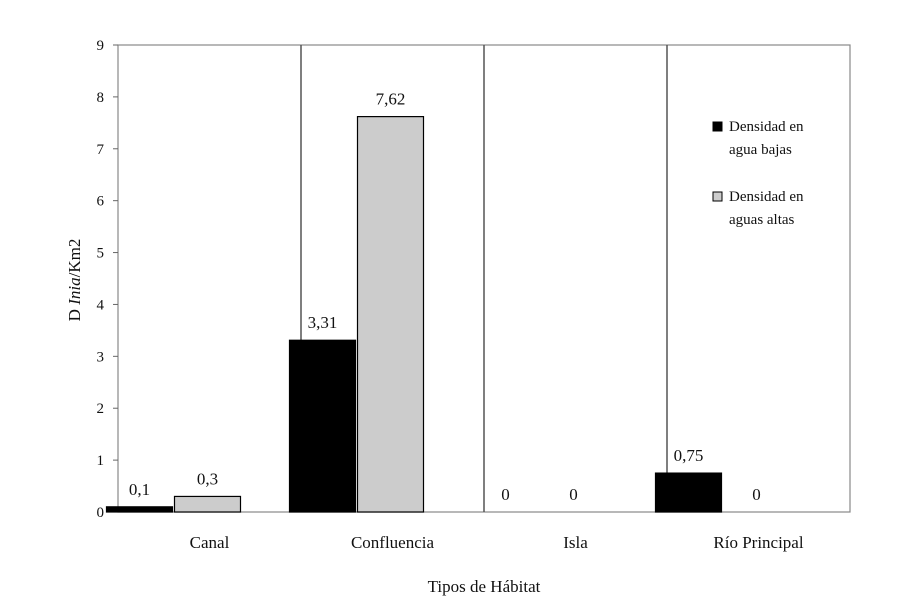 The height and width of the screenshot is (603, 902). What do you see at coordinates (74, 313) in the screenshot?
I see `y-axis-title-prefix: D` at bounding box center [74, 313].